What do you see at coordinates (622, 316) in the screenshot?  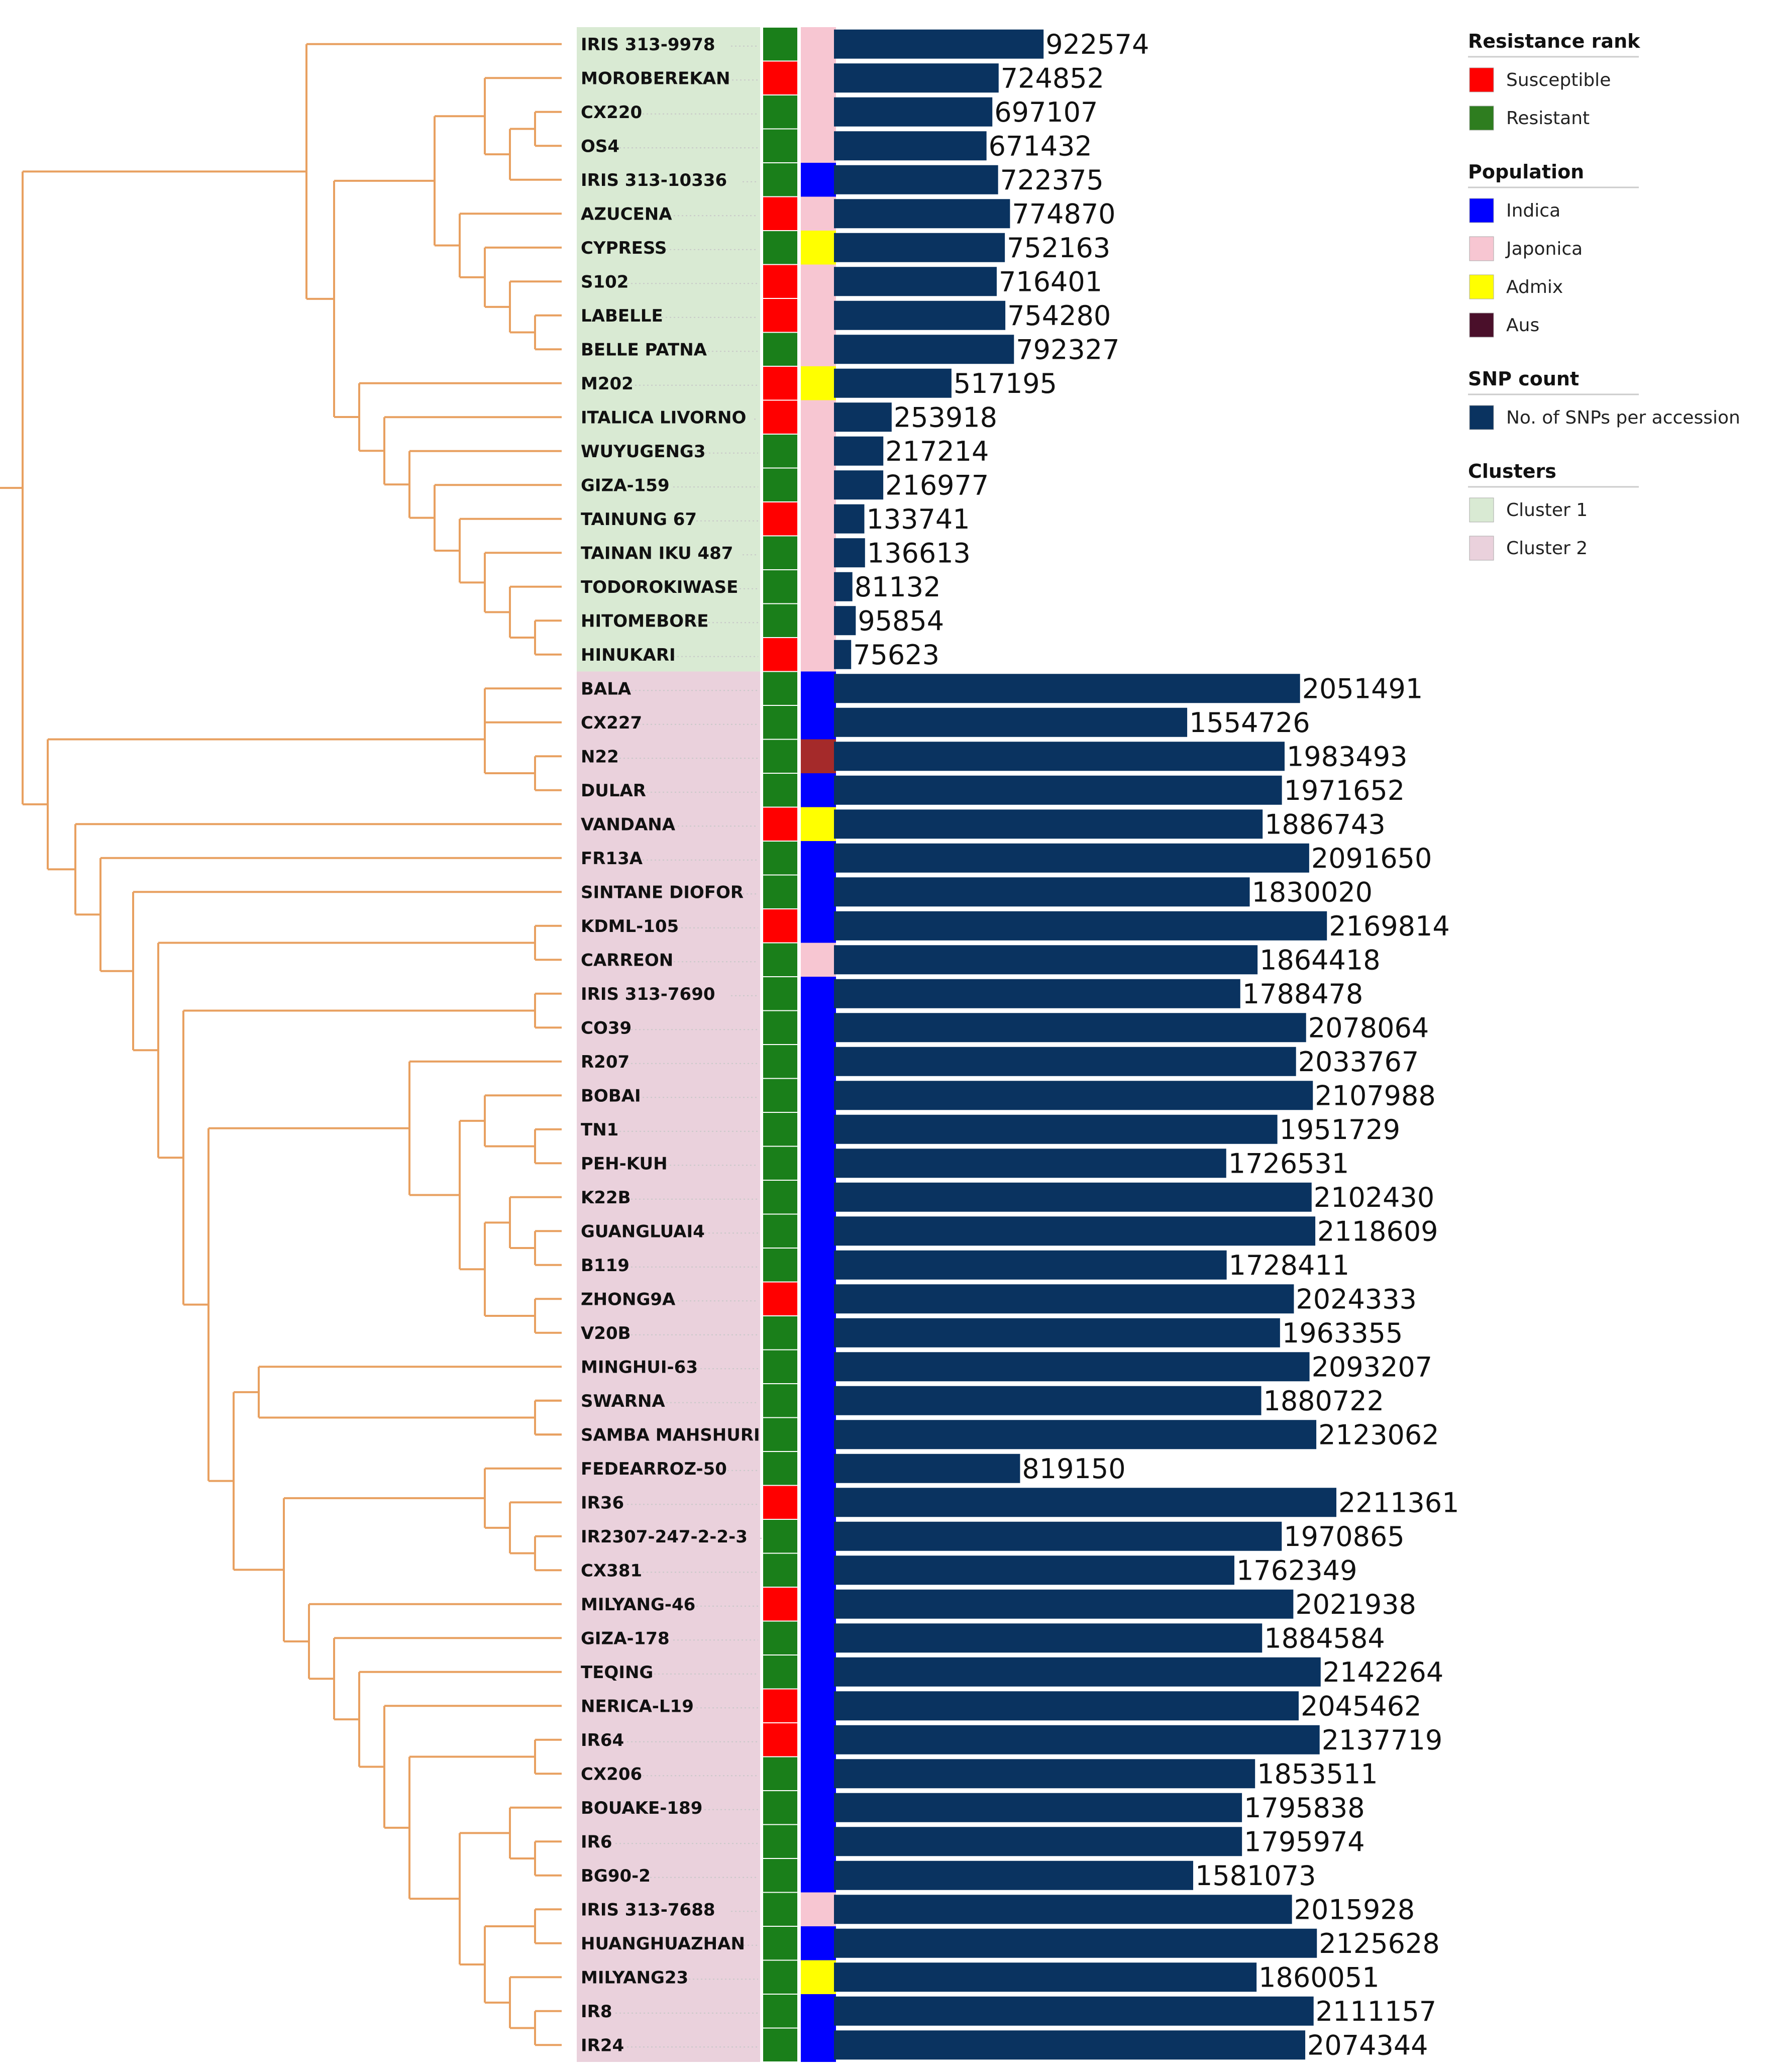 I see `accession-label: LABELLE` at bounding box center [622, 316].